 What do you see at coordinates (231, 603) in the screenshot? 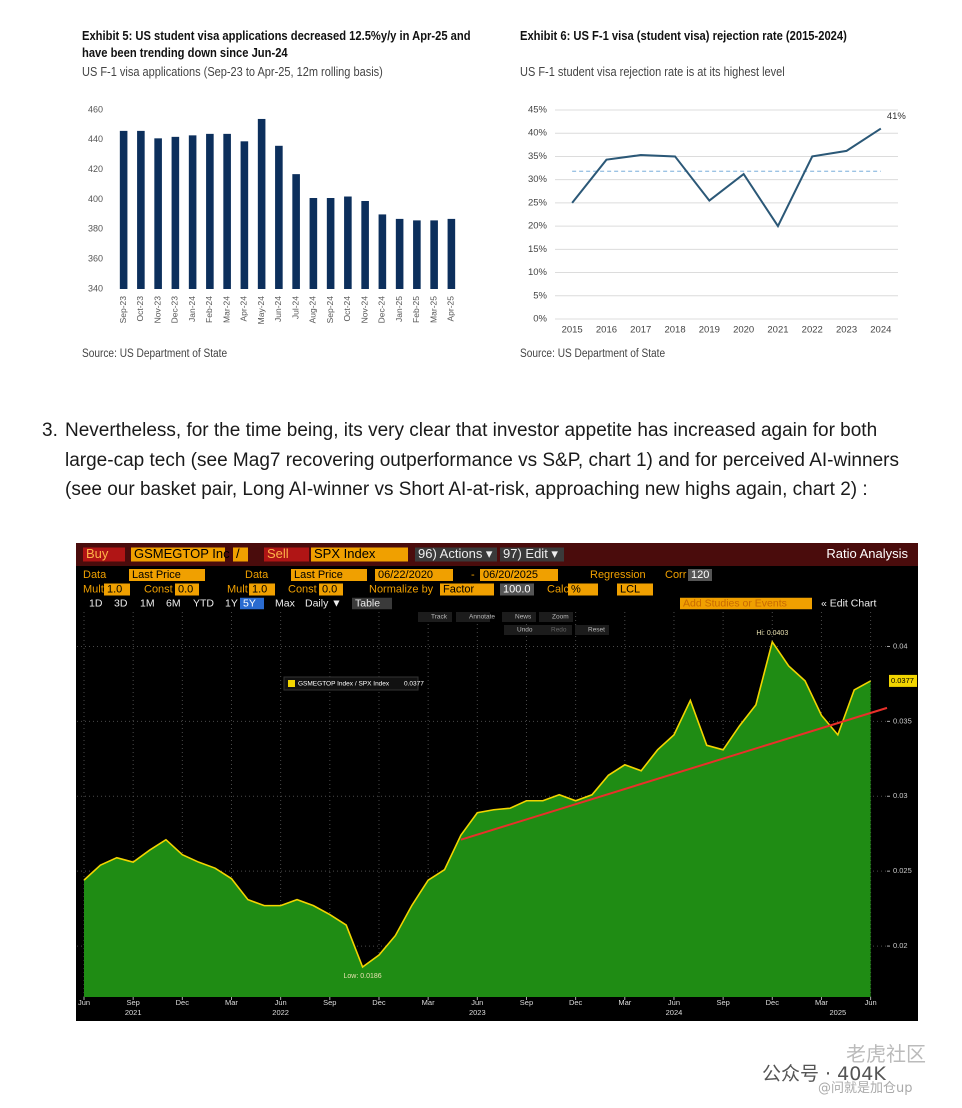
I see `toolbar-text: 1Y` at bounding box center [231, 603].